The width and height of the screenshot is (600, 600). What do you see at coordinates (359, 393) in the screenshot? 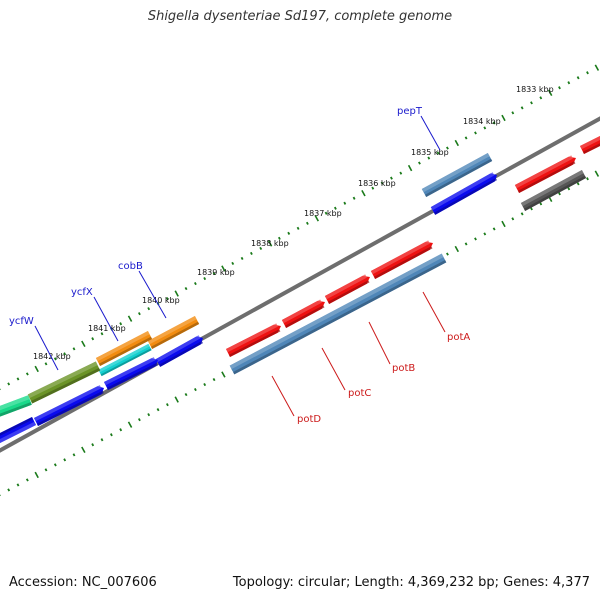
I see `gene-label-potc: potC` at bounding box center [359, 393].